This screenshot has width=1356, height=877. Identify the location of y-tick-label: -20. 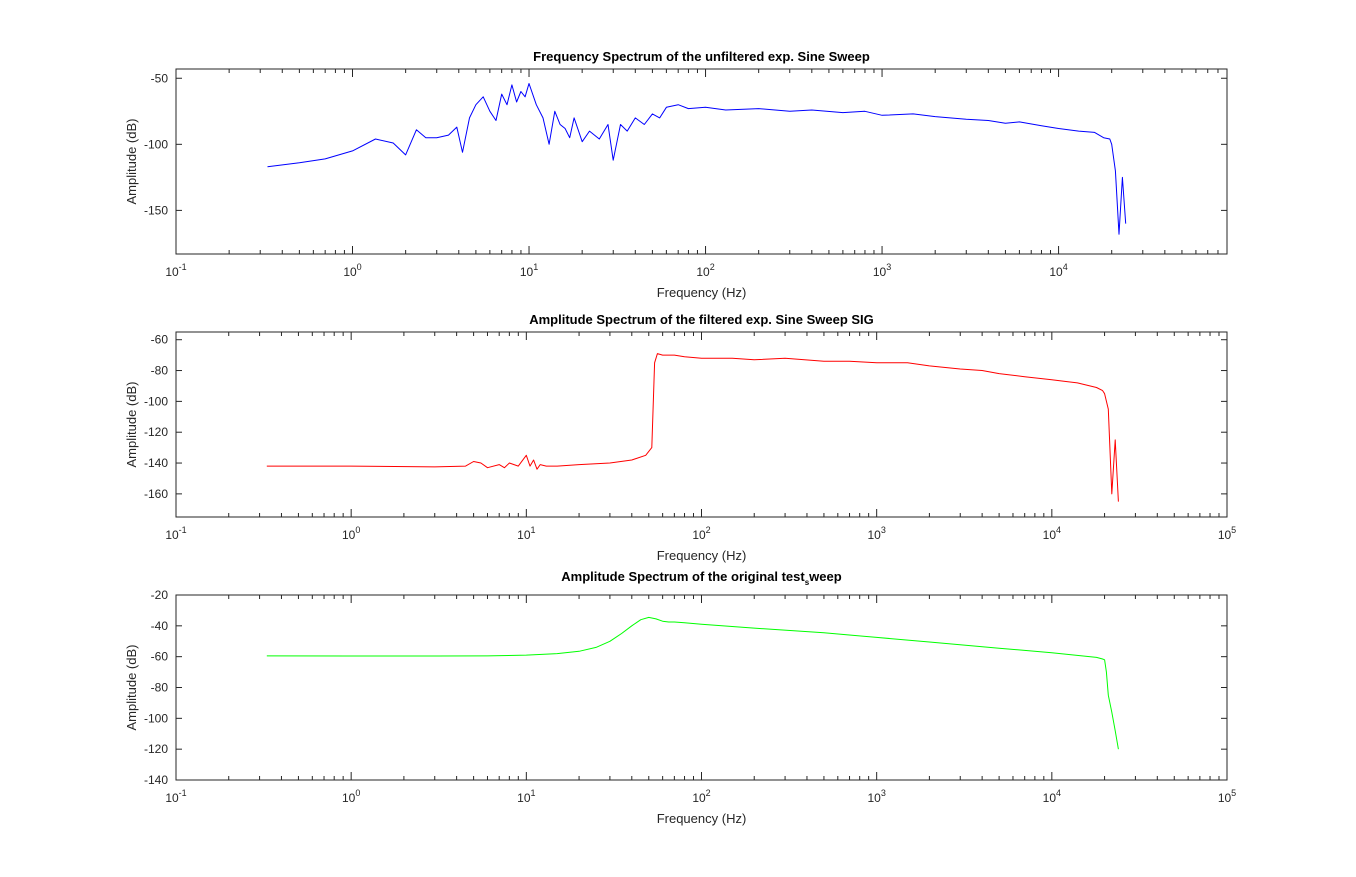
(160, 595).